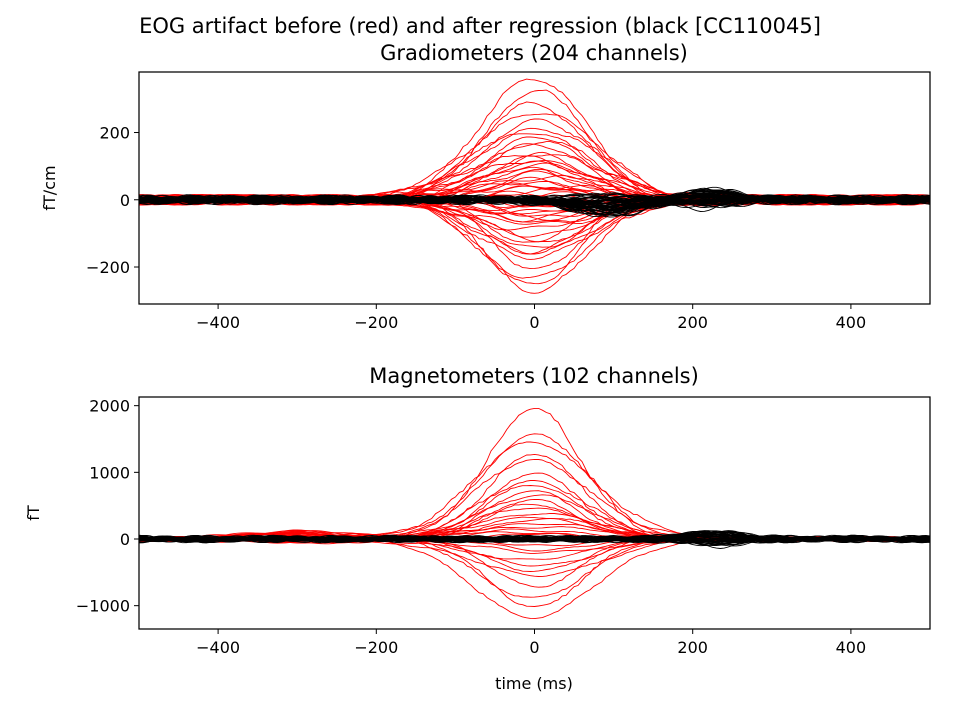  Describe the element at coordinates (33, 513) in the screenshot. I see `magnetometers-y-label: fT` at that location.